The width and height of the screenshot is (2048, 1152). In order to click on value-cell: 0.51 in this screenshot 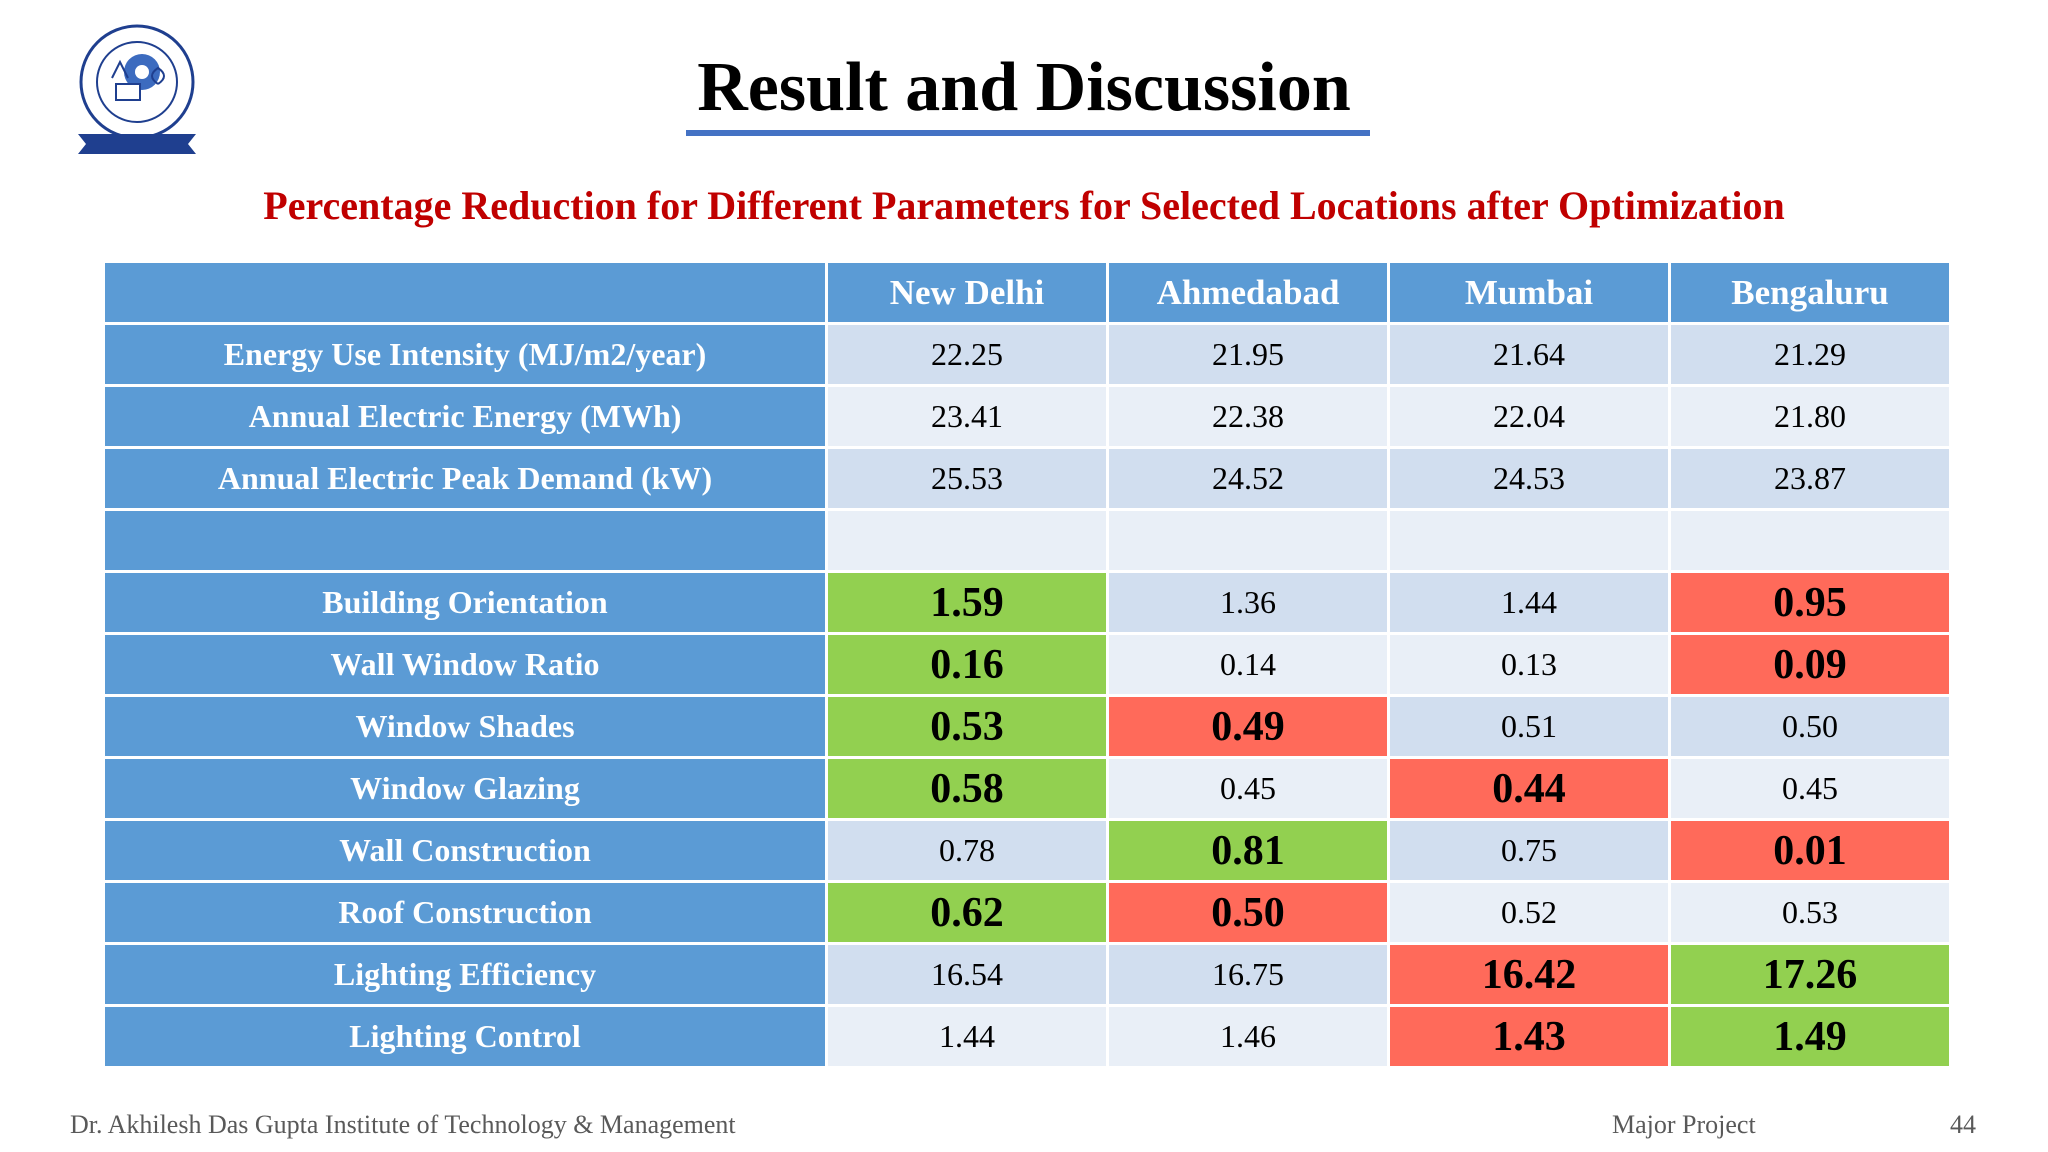, I will do `click(1529, 726)`.